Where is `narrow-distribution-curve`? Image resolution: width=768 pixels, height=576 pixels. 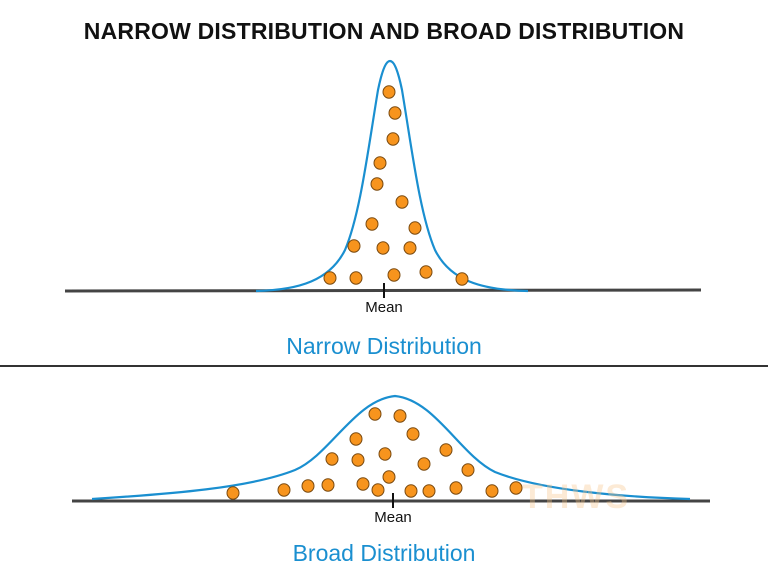
narrow-distribution-curve is located at coordinates (392, 176).